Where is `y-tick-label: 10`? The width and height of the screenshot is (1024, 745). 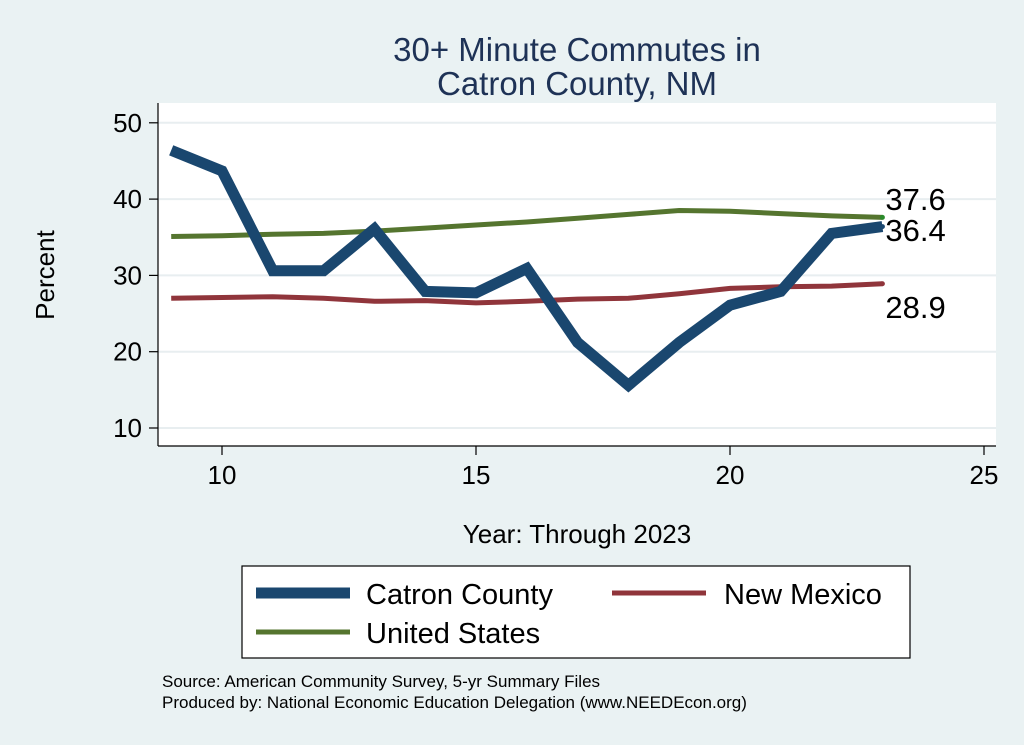
y-tick-label: 10 is located at coordinates (127, 428).